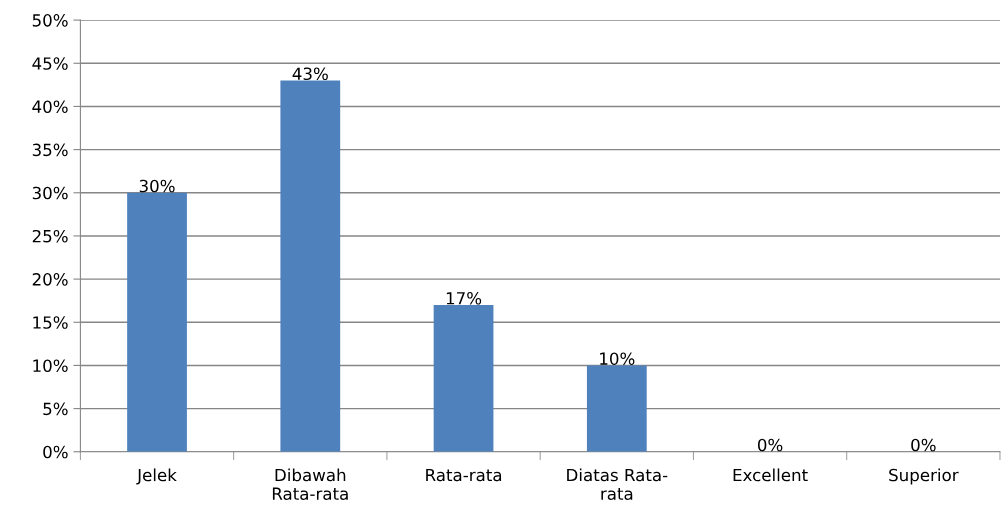  What do you see at coordinates (924, 476) in the screenshot?
I see `x-tick-label: Superior` at bounding box center [924, 476].